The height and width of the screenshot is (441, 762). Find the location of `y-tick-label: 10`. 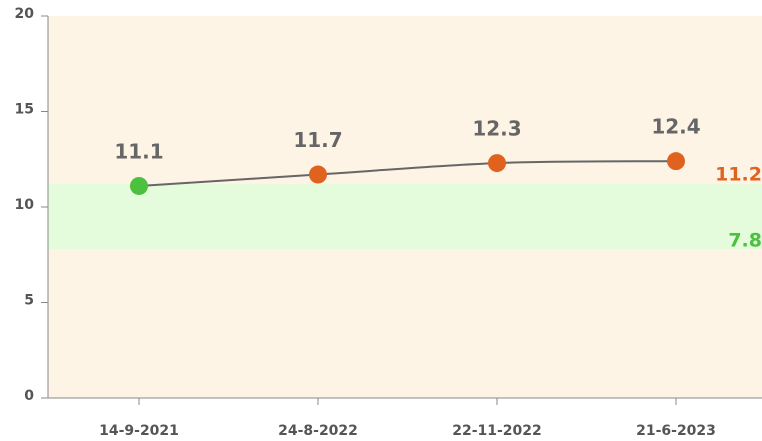

y-tick-label: 10 is located at coordinates (25, 205).